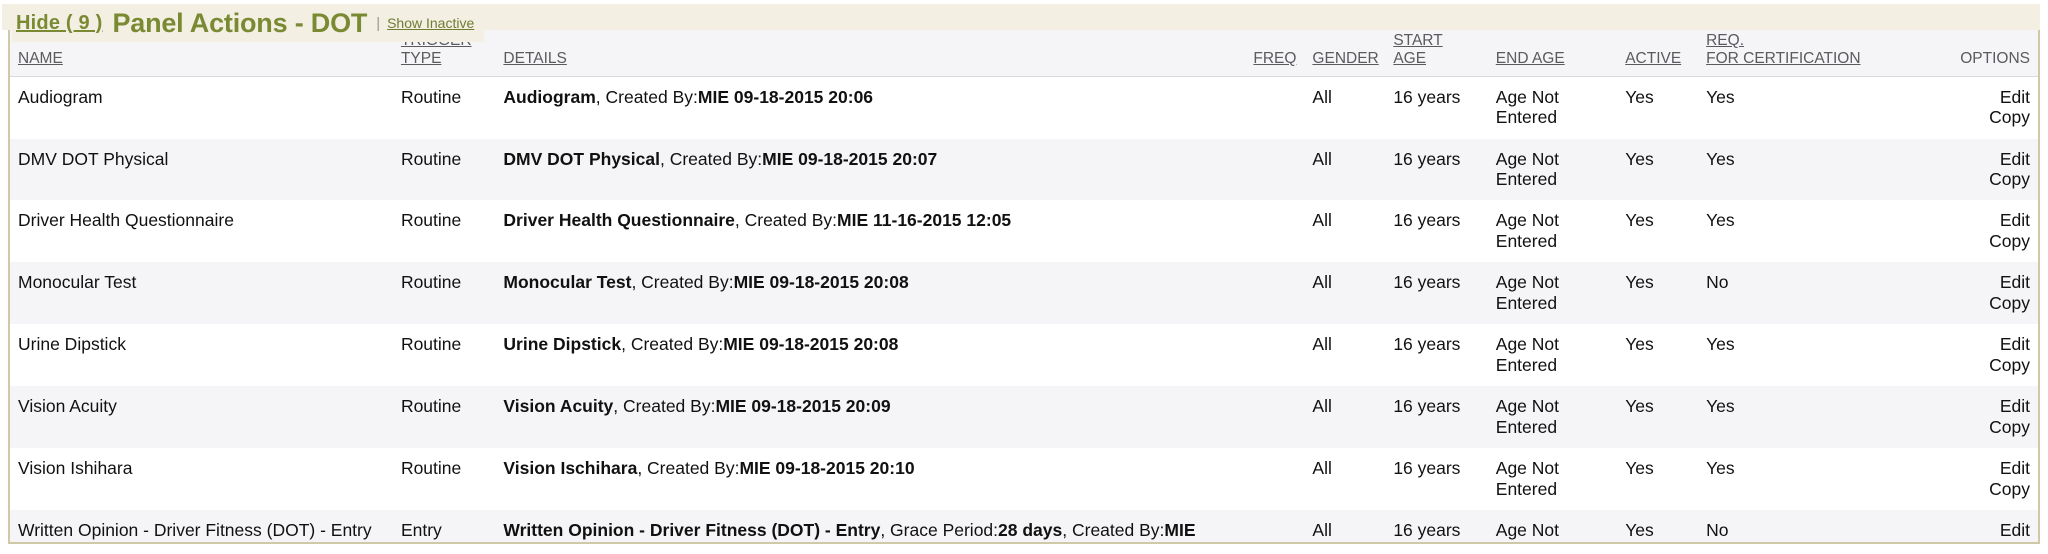 The width and height of the screenshot is (2048, 554). What do you see at coordinates (201, 107) in the screenshot?
I see `cell-name: Audiogram` at bounding box center [201, 107].